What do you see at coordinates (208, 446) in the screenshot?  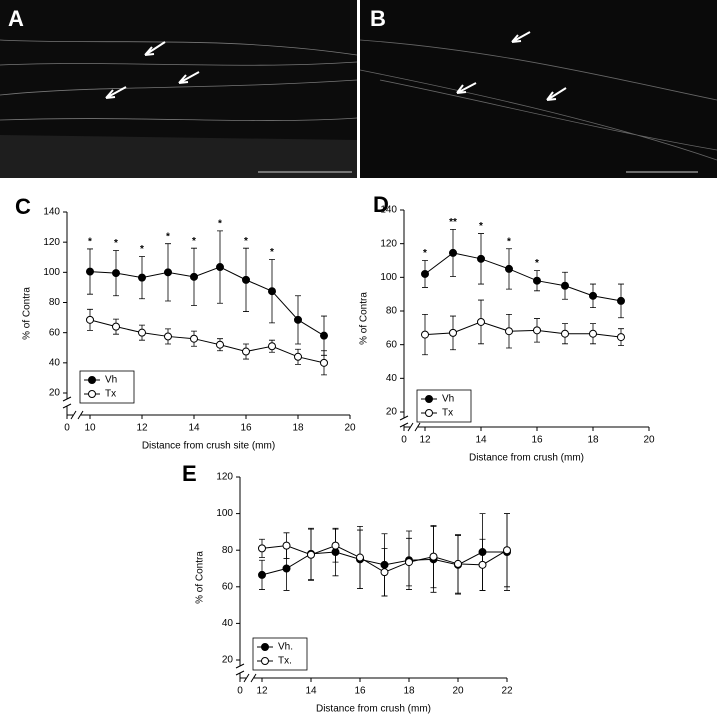 I see `x-axis-title: Distance from crush site (mm)` at bounding box center [208, 446].